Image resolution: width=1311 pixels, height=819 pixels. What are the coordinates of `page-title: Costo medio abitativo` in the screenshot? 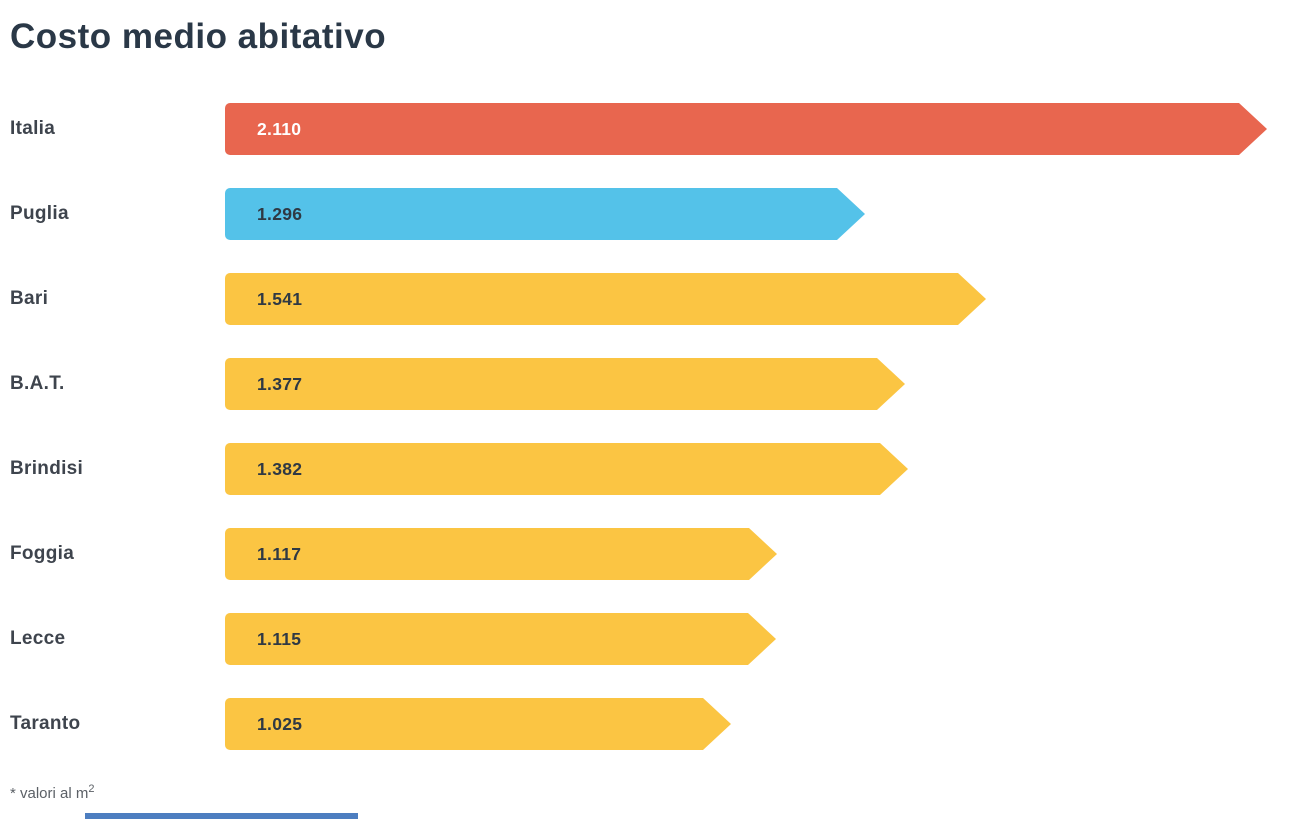 It's located at (198, 36).